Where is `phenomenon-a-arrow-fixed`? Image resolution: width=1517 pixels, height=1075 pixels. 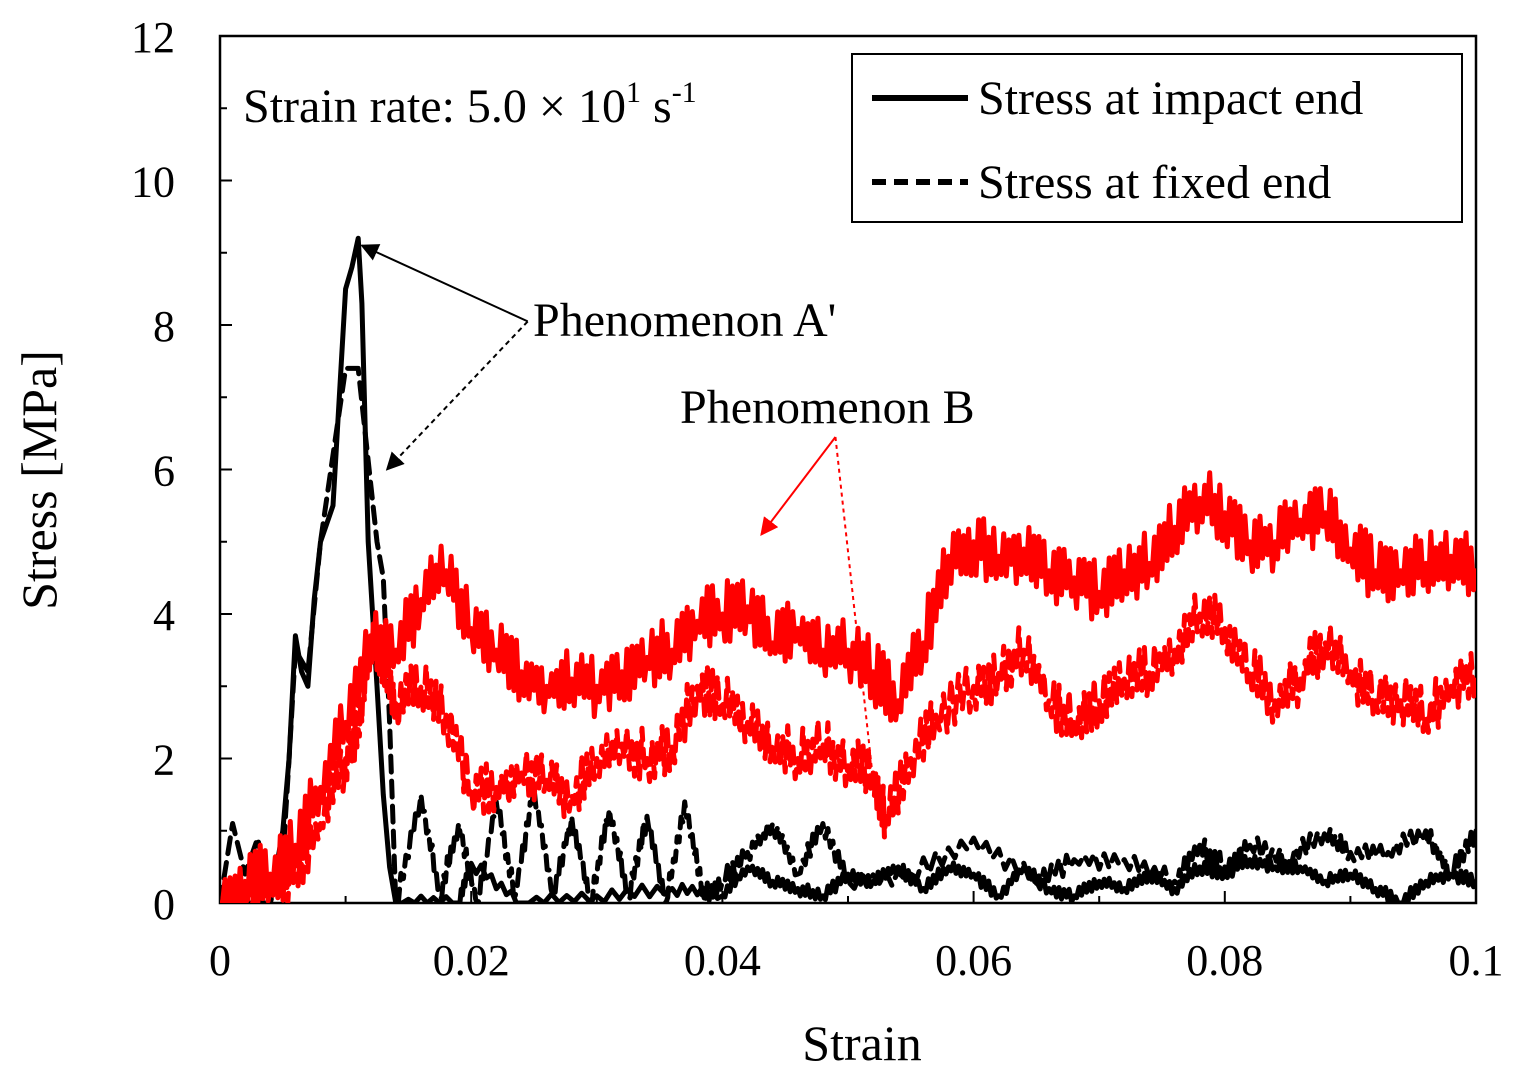 phenomenon-a-arrow-fixed is located at coordinates (457, 395).